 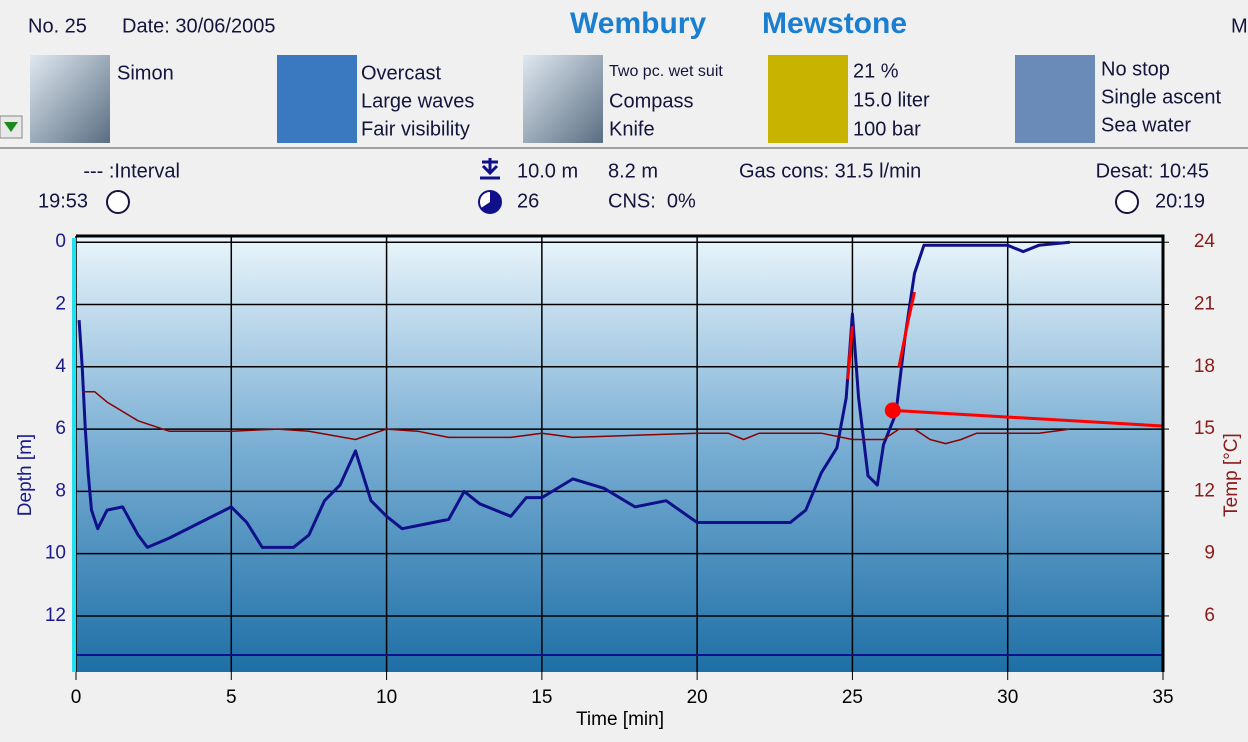 What do you see at coordinates (887, 129) in the screenshot?
I see `panel-text: 100 bar` at bounding box center [887, 129].